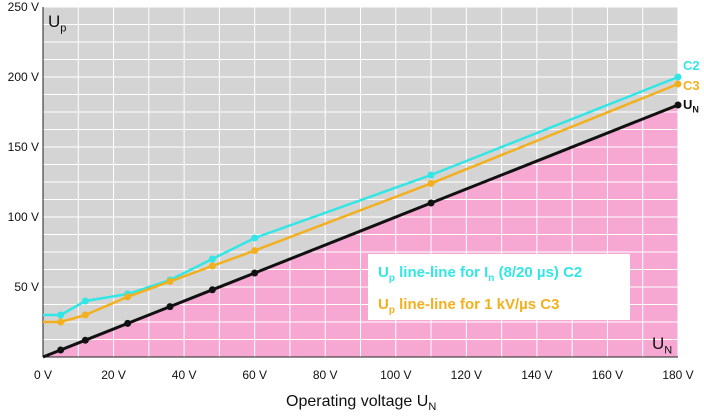 Image resolution: width=704 pixels, height=417 pixels. Describe the element at coordinates (325, 375) in the screenshot. I see `x-tick-label: 80 V` at that location.